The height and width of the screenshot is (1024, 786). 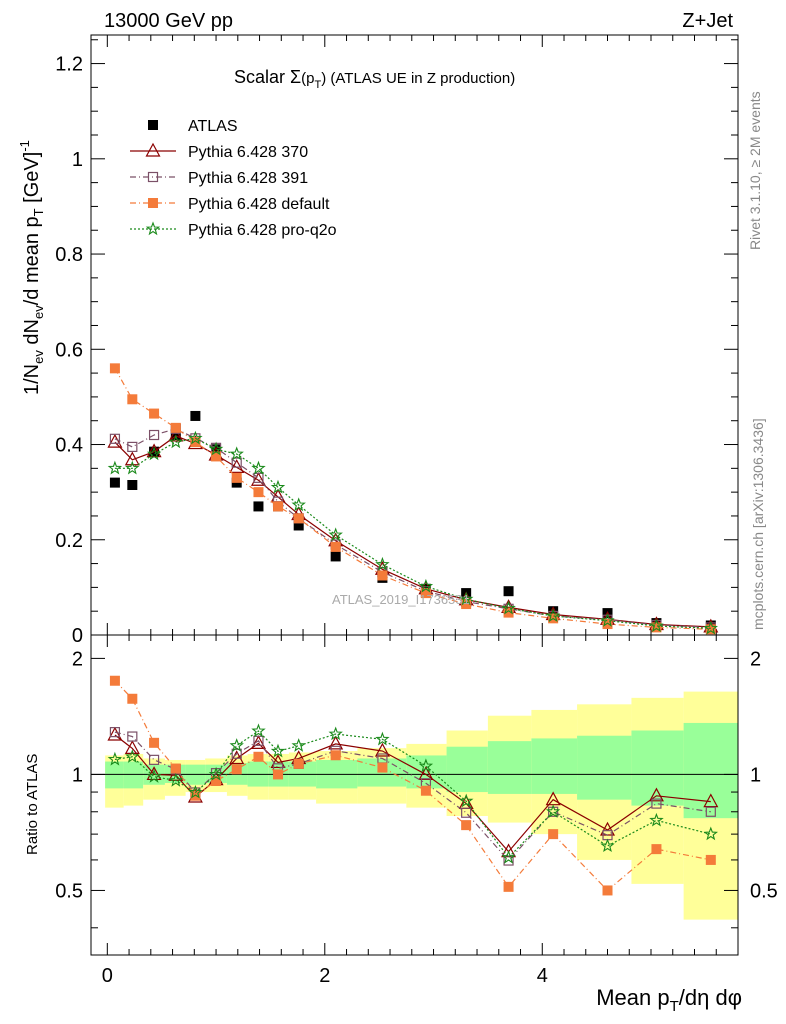 I want to click on y-tick-label: 0.8, so click(x=69, y=255).